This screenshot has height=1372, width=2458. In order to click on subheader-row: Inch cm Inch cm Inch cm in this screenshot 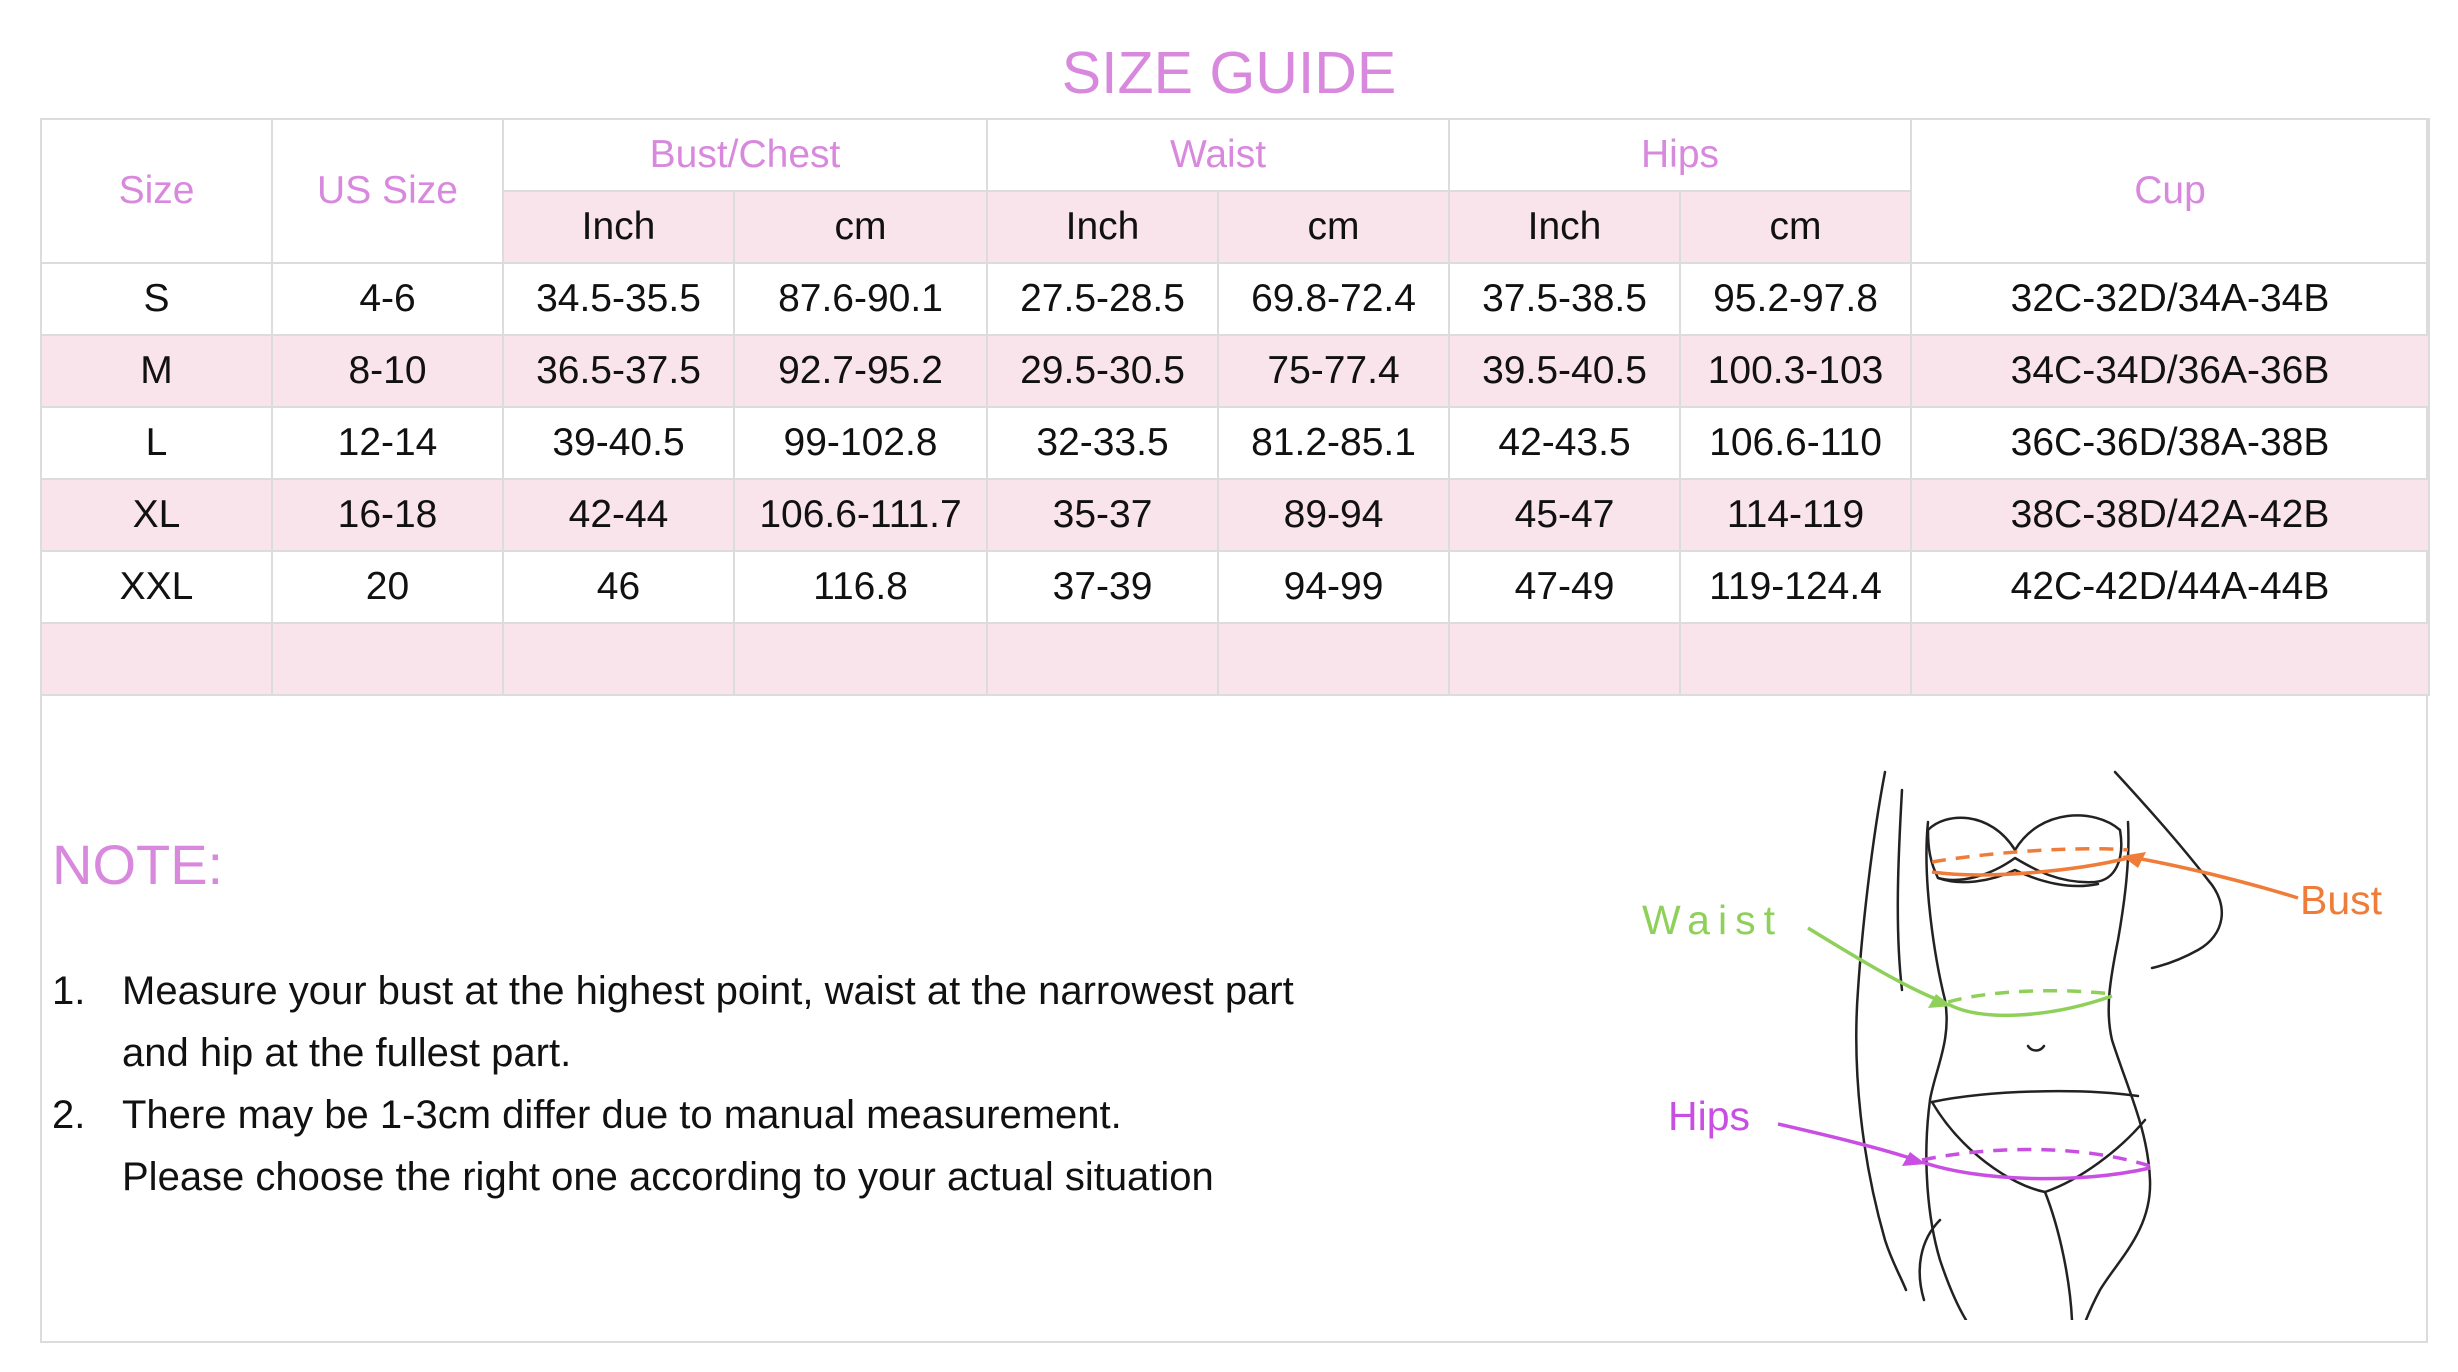, I will do `click(1235, 227)`.